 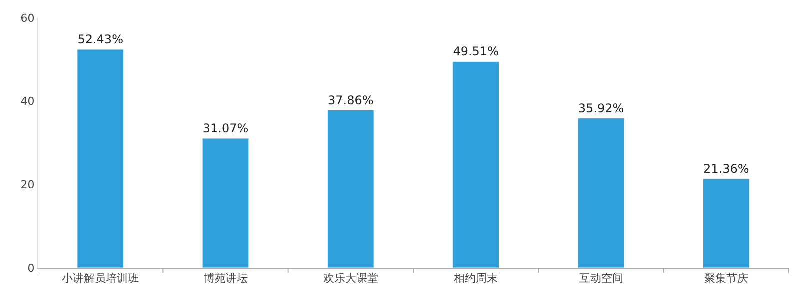 What do you see at coordinates (726, 279) in the screenshot?
I see `x-tick-label: 聚集节庆` at bounding box center [726, 279].